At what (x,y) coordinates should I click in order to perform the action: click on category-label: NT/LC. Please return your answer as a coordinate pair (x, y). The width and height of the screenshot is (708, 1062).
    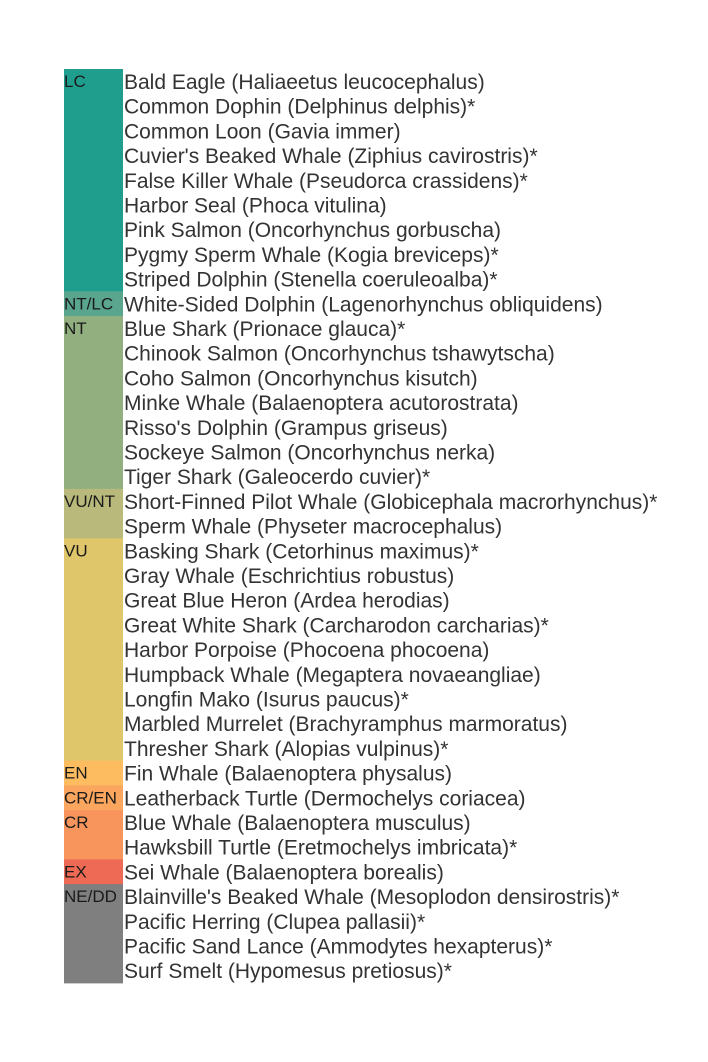
    Looking at the image, I should click on (88, 303).